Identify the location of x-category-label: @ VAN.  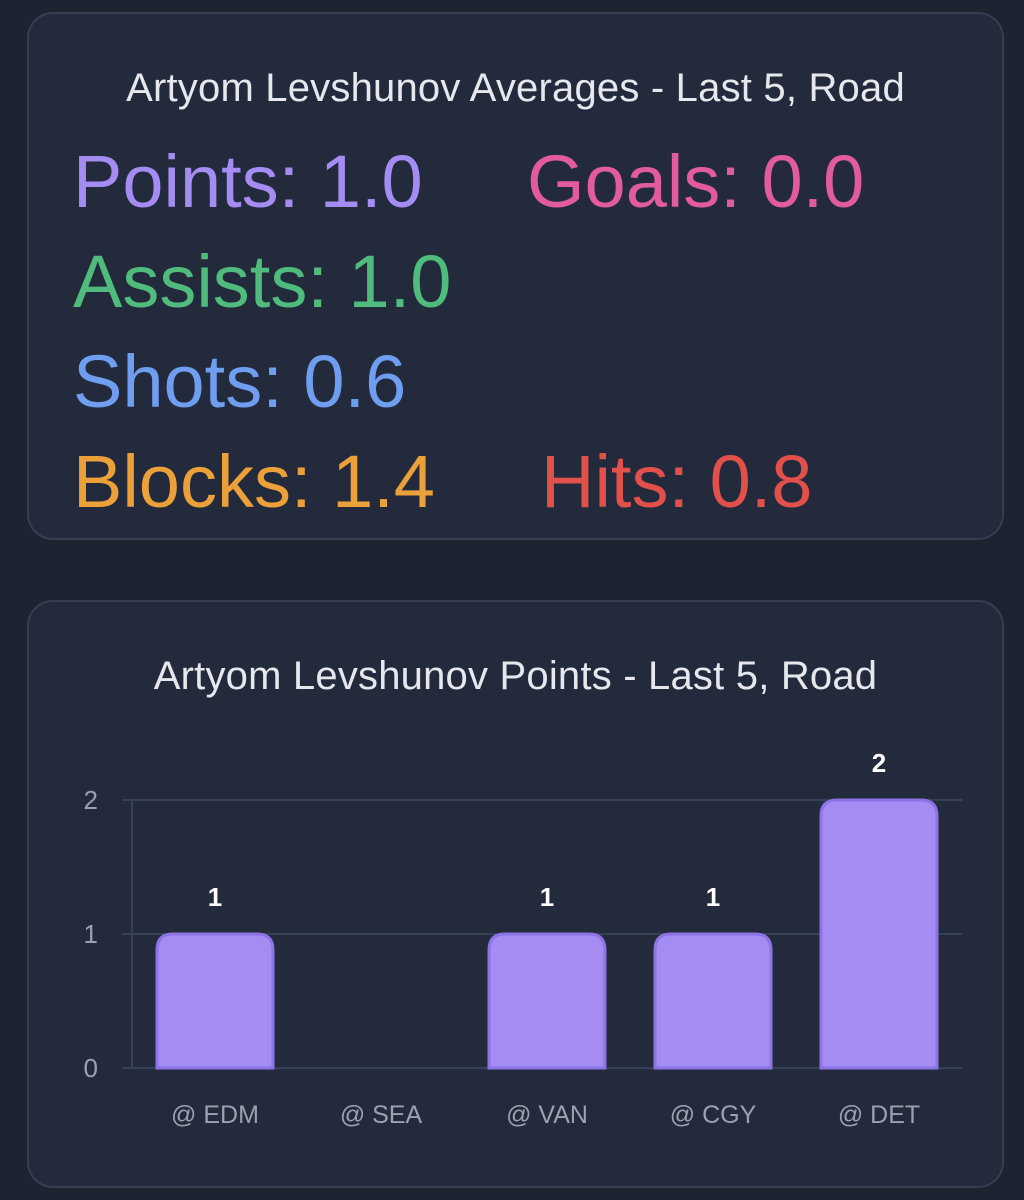
(547, 1115).